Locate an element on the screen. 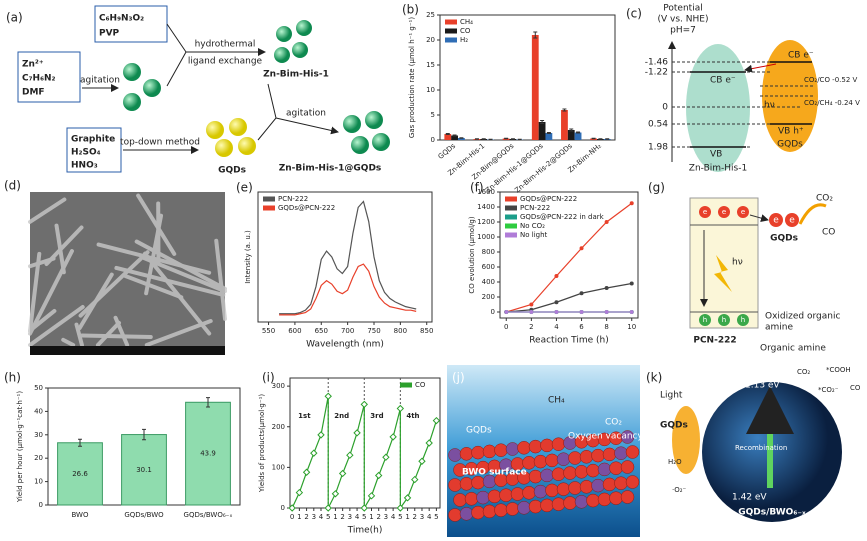 The width and height of the screenshot is (867, 541). carrier-label: e is located at coordinates (792, 221).